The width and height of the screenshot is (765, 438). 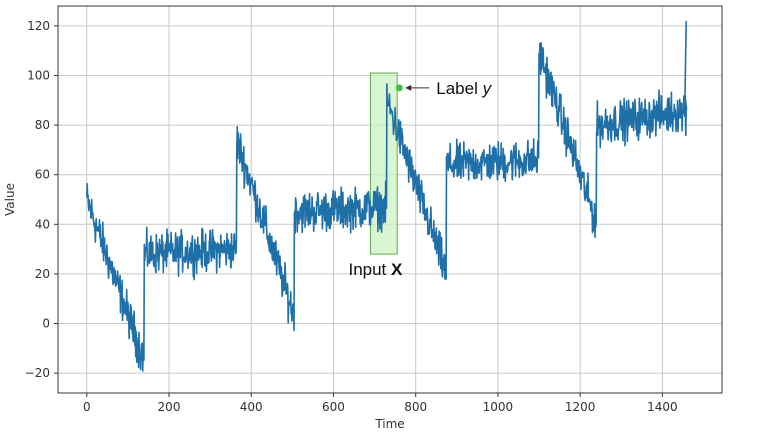 I want to click on y-tick-label: −20, so click(x=37, y=373).